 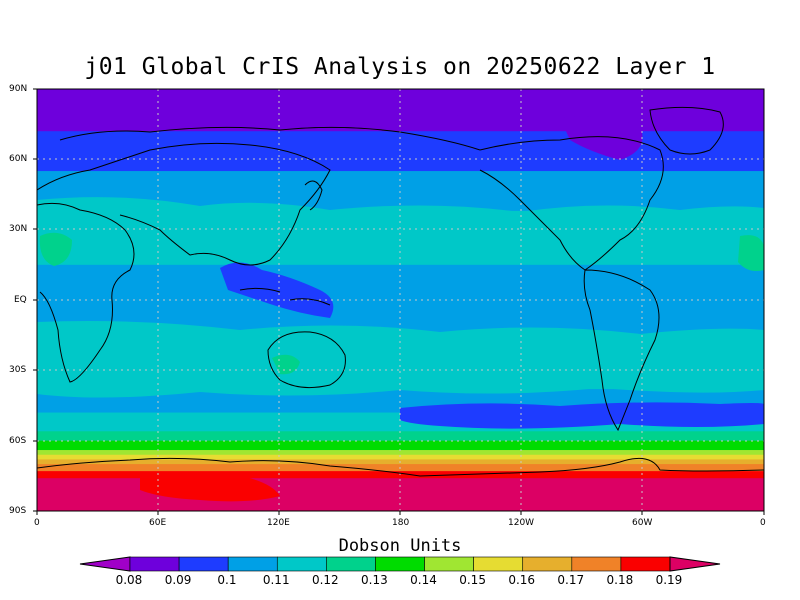 I want to click on lat-label-60n: 60N, so click(x=18, y=159).